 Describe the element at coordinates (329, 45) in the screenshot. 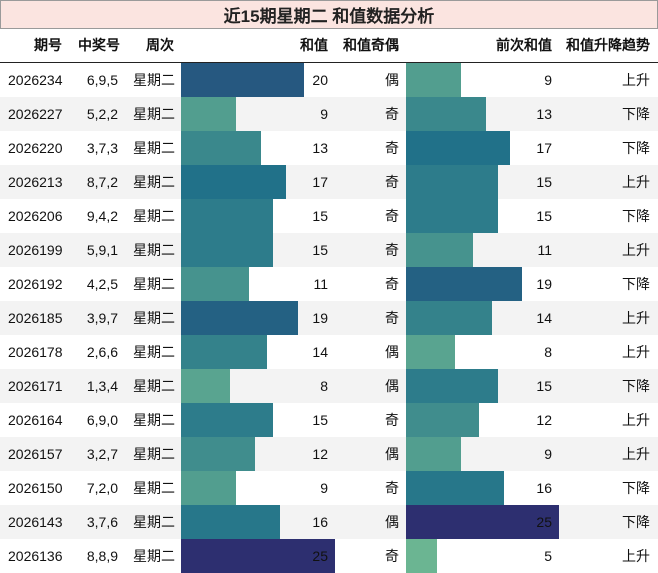

I see `table-header: 期号 中奖号 周次 和值 和值奇偶 前次和值 和值升降趋势` at that location.